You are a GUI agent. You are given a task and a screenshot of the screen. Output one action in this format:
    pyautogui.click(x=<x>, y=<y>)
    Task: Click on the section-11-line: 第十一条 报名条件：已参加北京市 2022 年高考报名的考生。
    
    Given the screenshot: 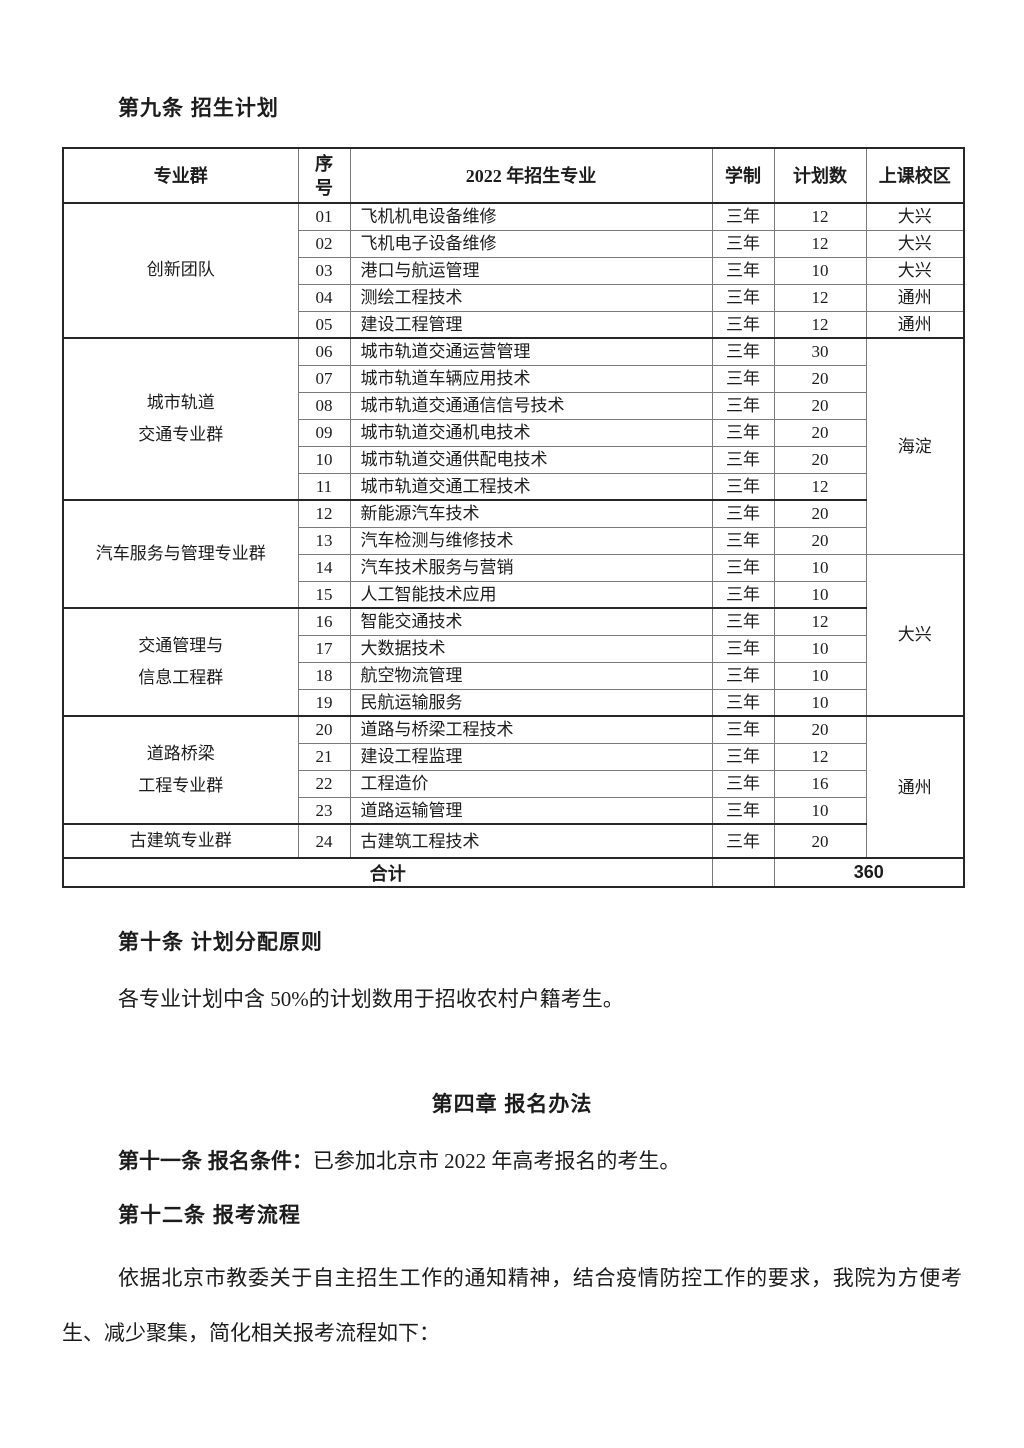 What is the action you would take?
    pyautogui.click(x=540, y=1161)
    